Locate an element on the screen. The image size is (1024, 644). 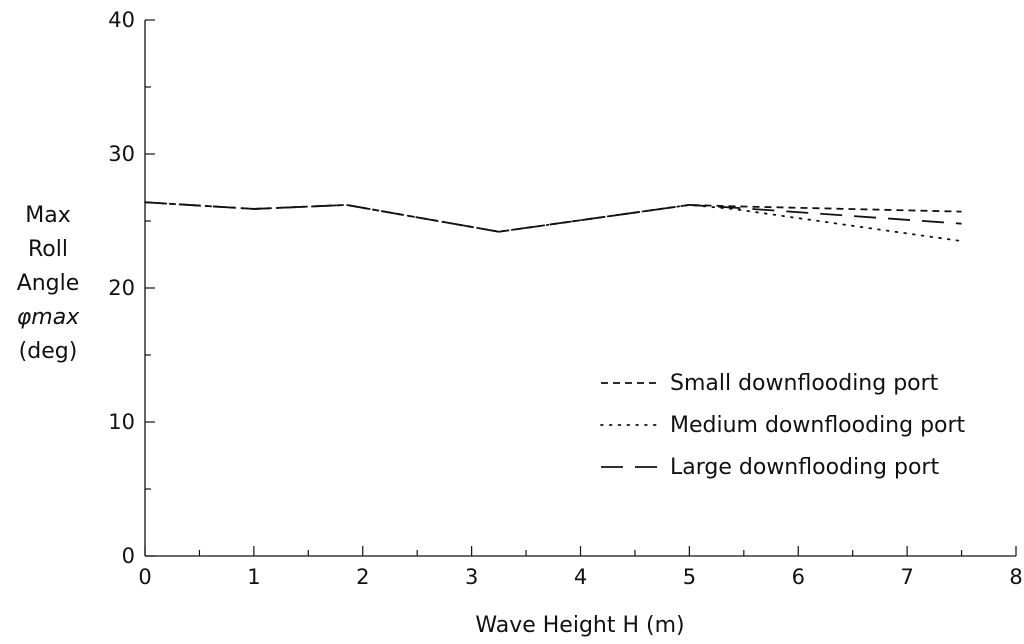
x-tick-label: 0 is located at coordinates (144, 577).